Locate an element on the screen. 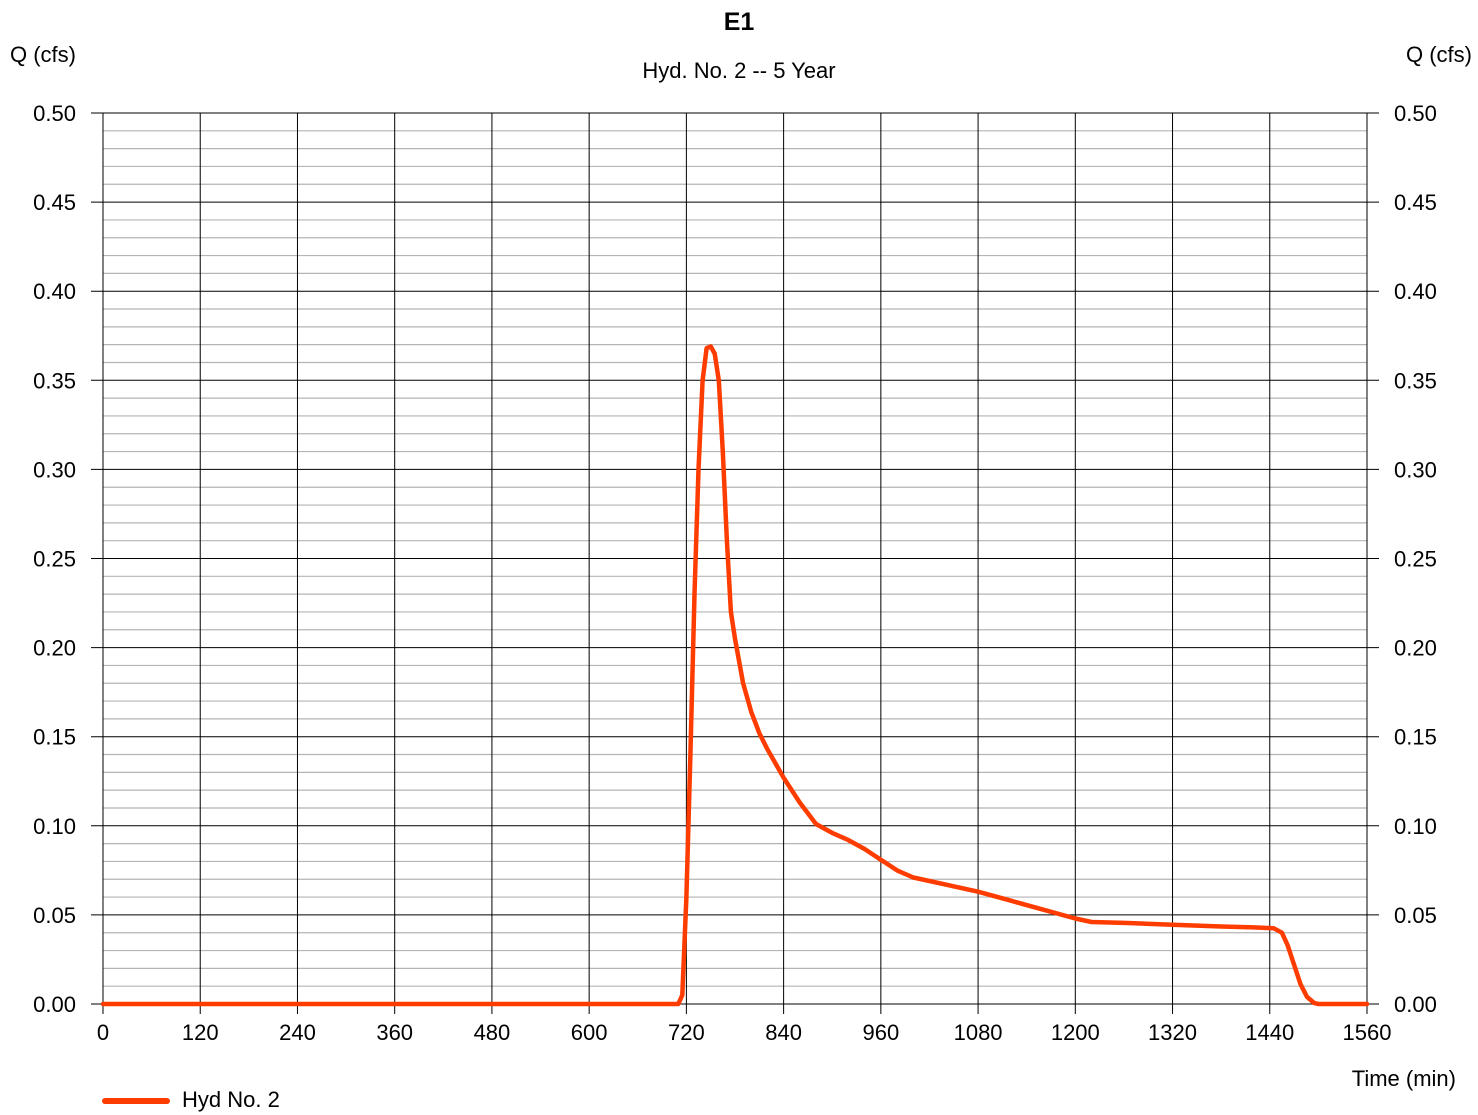 Image resolution: width=1478 pixels, height=1115 pixels. y-tick-label-right: 0.00 is located at coordinates (1415, 1004).